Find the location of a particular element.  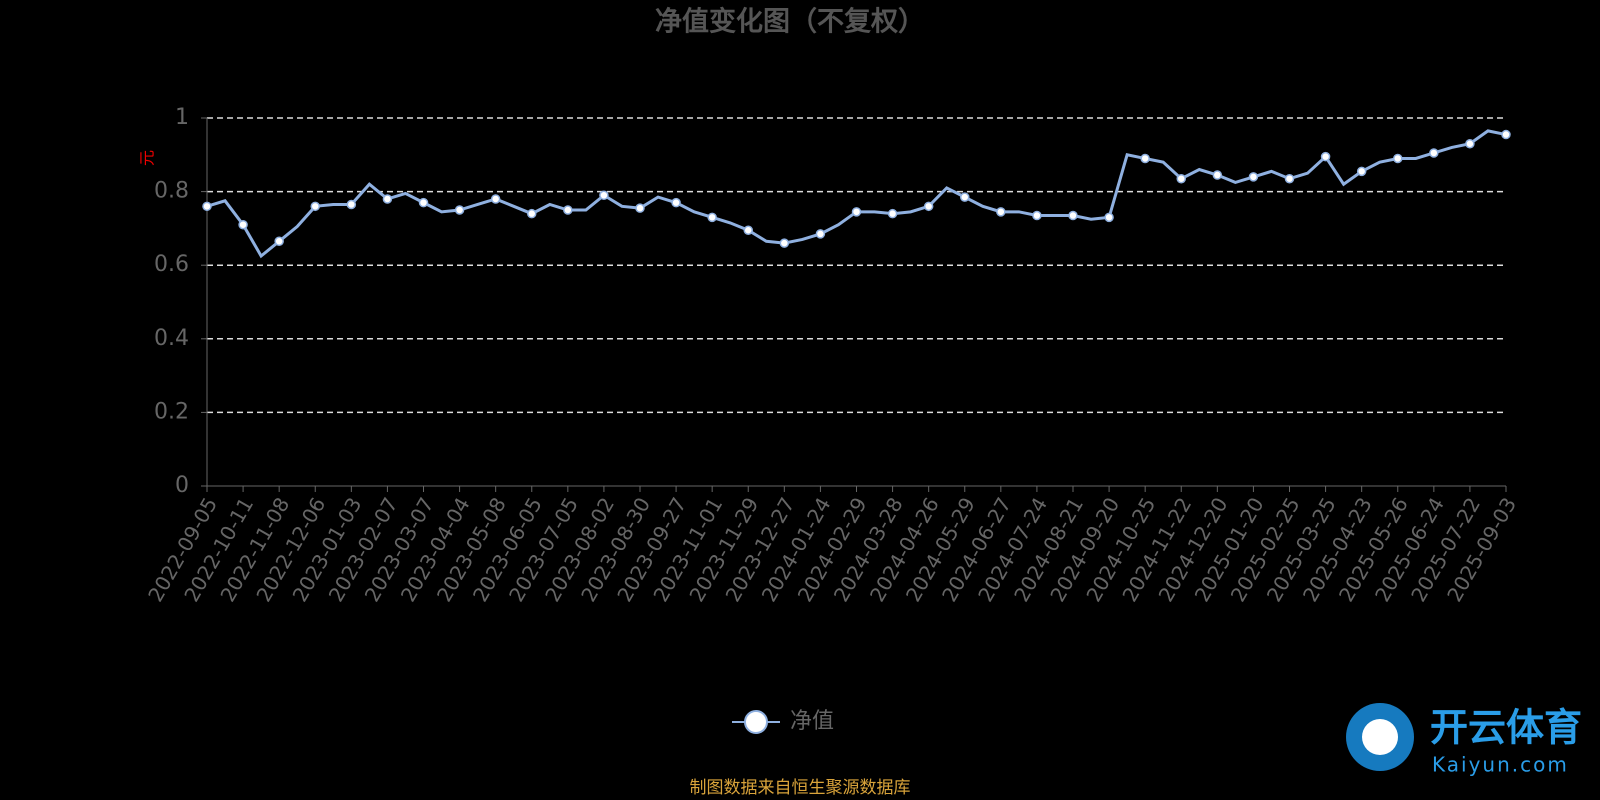

y-tick-label: 1 is located at coordinates (182, 117).